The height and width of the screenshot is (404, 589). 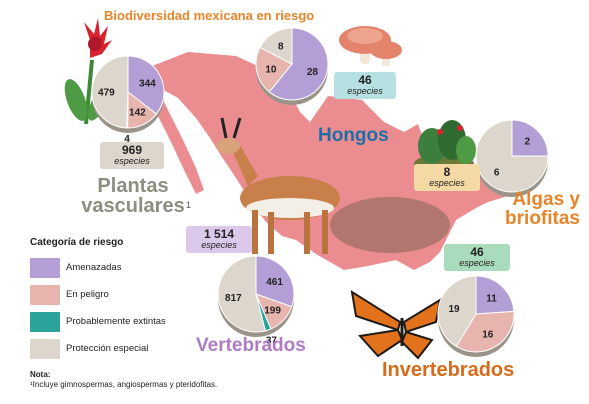 I want to click on pie-invertebrados: 11 16 19, so click(x=476, y=316).